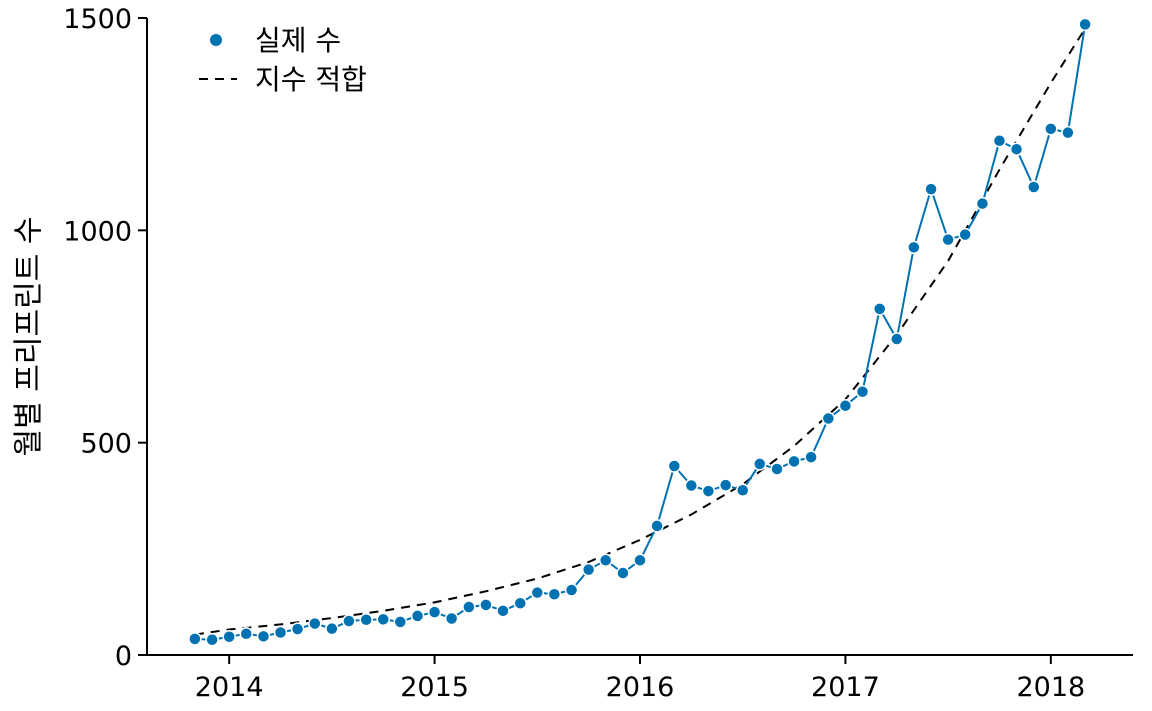  What do you see at coordinates (298, 40) in the screenshot?
I see `legend-label-actual: 실제 수` at bounding box center [298, 40].